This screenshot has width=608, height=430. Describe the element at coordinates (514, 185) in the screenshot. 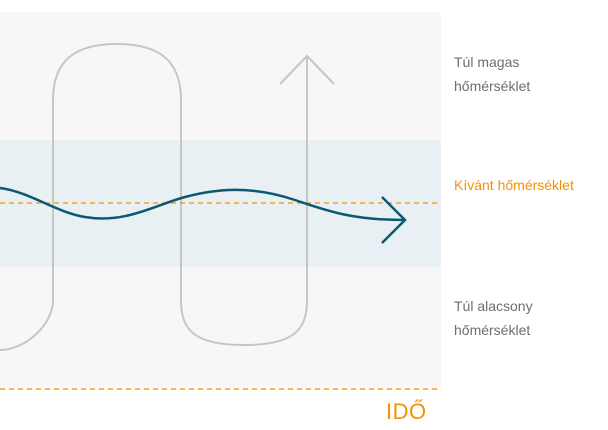

I see `desired-temperature-label: Kívánt hőmérséklet` at that location.